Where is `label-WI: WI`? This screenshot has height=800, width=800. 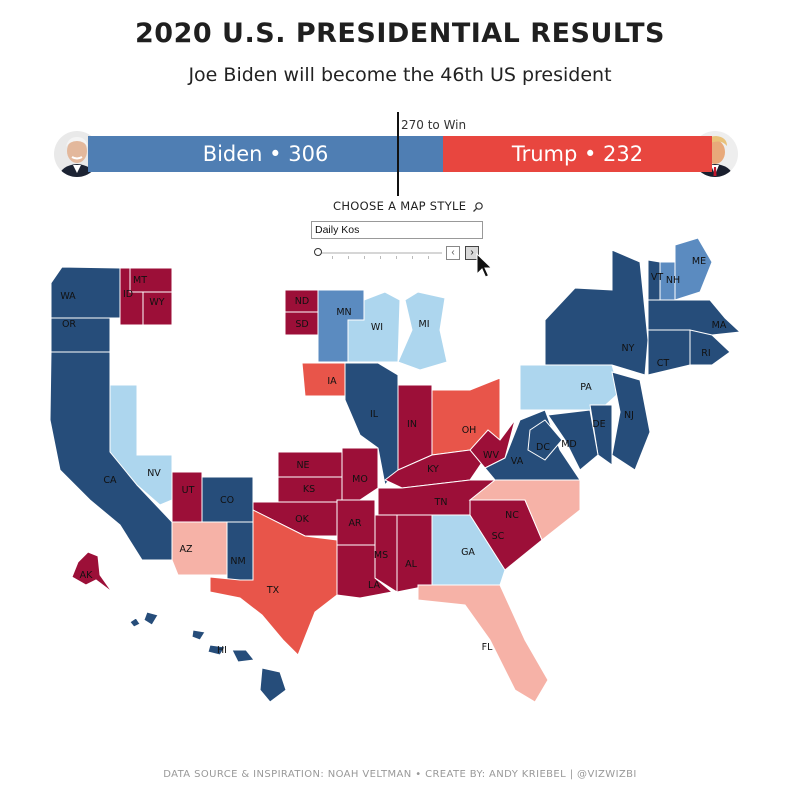 label-WI: WI is located at coordinates (377, 327).